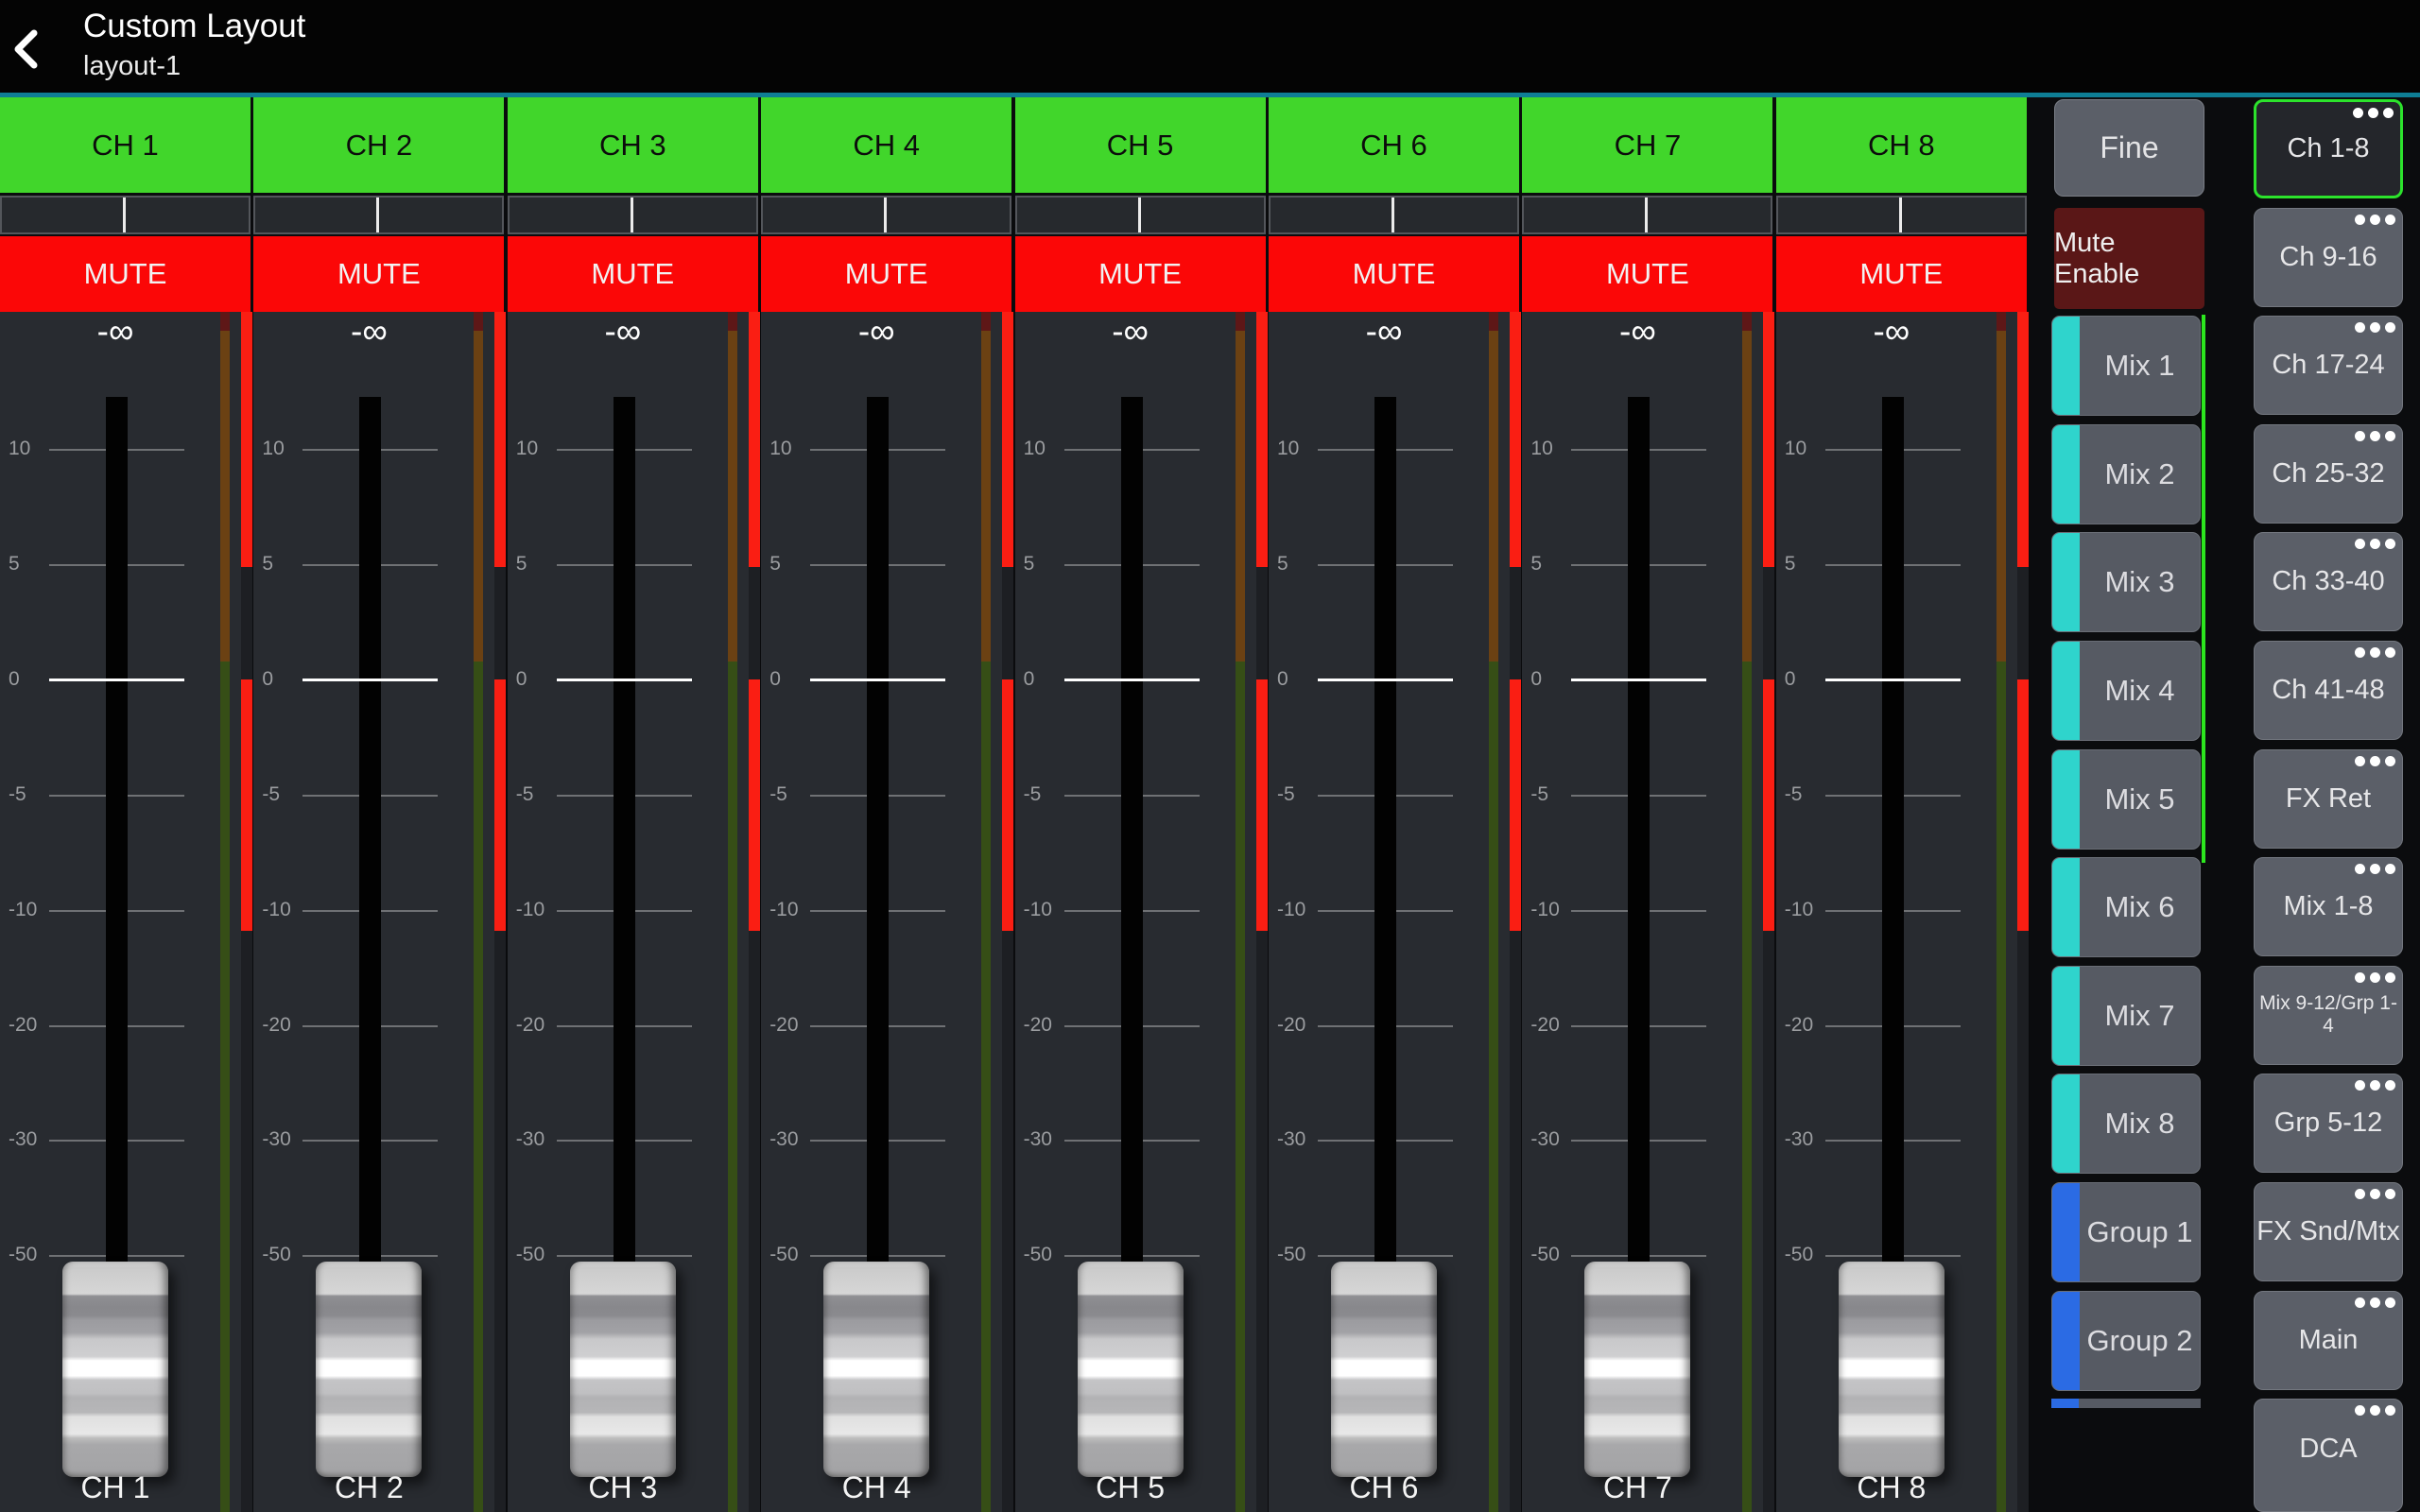 The height and width of the screenshot is (1512, 2420). Describe the element at coordinates (2139, 582) in the screenshot. I see `send-button-label: Mix 3` at that location.